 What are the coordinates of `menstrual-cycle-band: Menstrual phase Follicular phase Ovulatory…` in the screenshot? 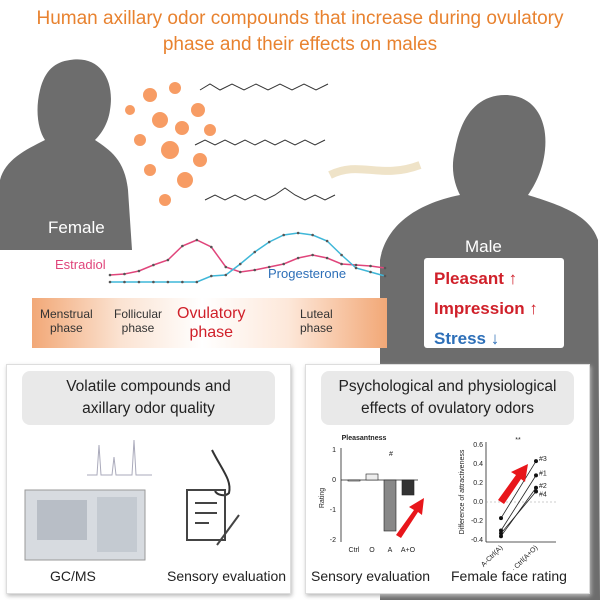 It's located at (209, 323).